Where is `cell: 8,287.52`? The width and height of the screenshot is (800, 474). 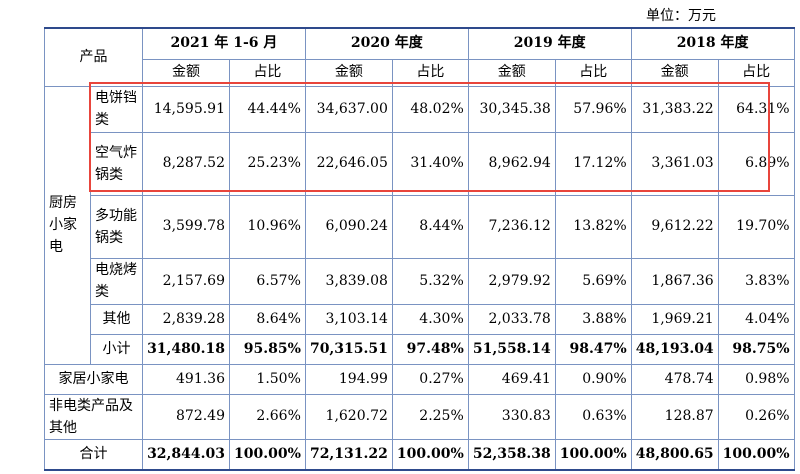
cell: 8,287.52 is located at coordinates (186, 163).